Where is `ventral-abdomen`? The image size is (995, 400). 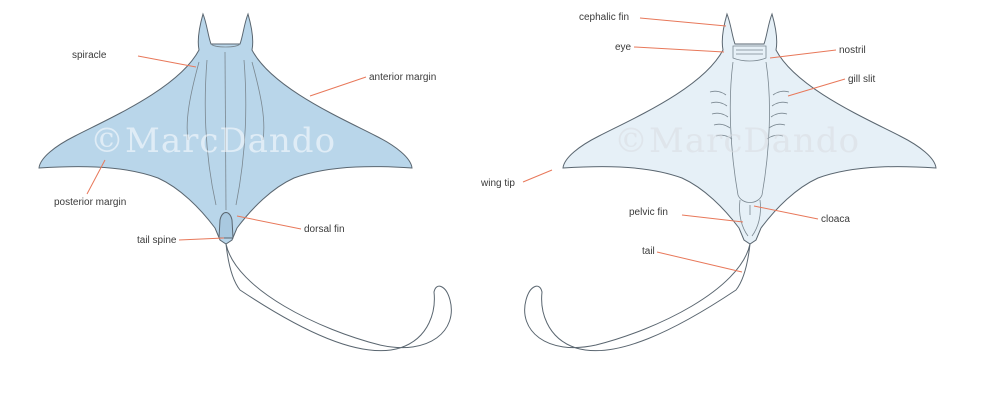 ventral-abdomen is located at coordinates (749, 132).